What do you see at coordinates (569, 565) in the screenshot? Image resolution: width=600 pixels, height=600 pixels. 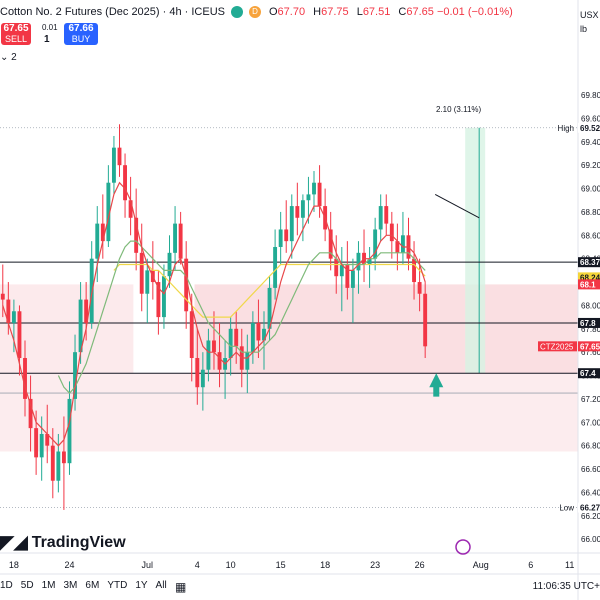 I see `x-tick-label-11: 11` at bounding box center [569, 565].